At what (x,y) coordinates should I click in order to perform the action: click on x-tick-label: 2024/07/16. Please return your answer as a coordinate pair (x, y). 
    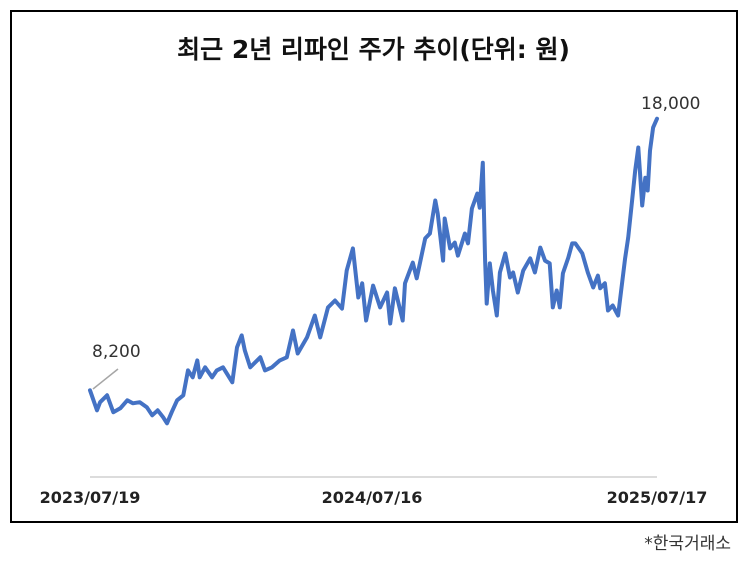
    Looking at the image, I should click on (372, 497).